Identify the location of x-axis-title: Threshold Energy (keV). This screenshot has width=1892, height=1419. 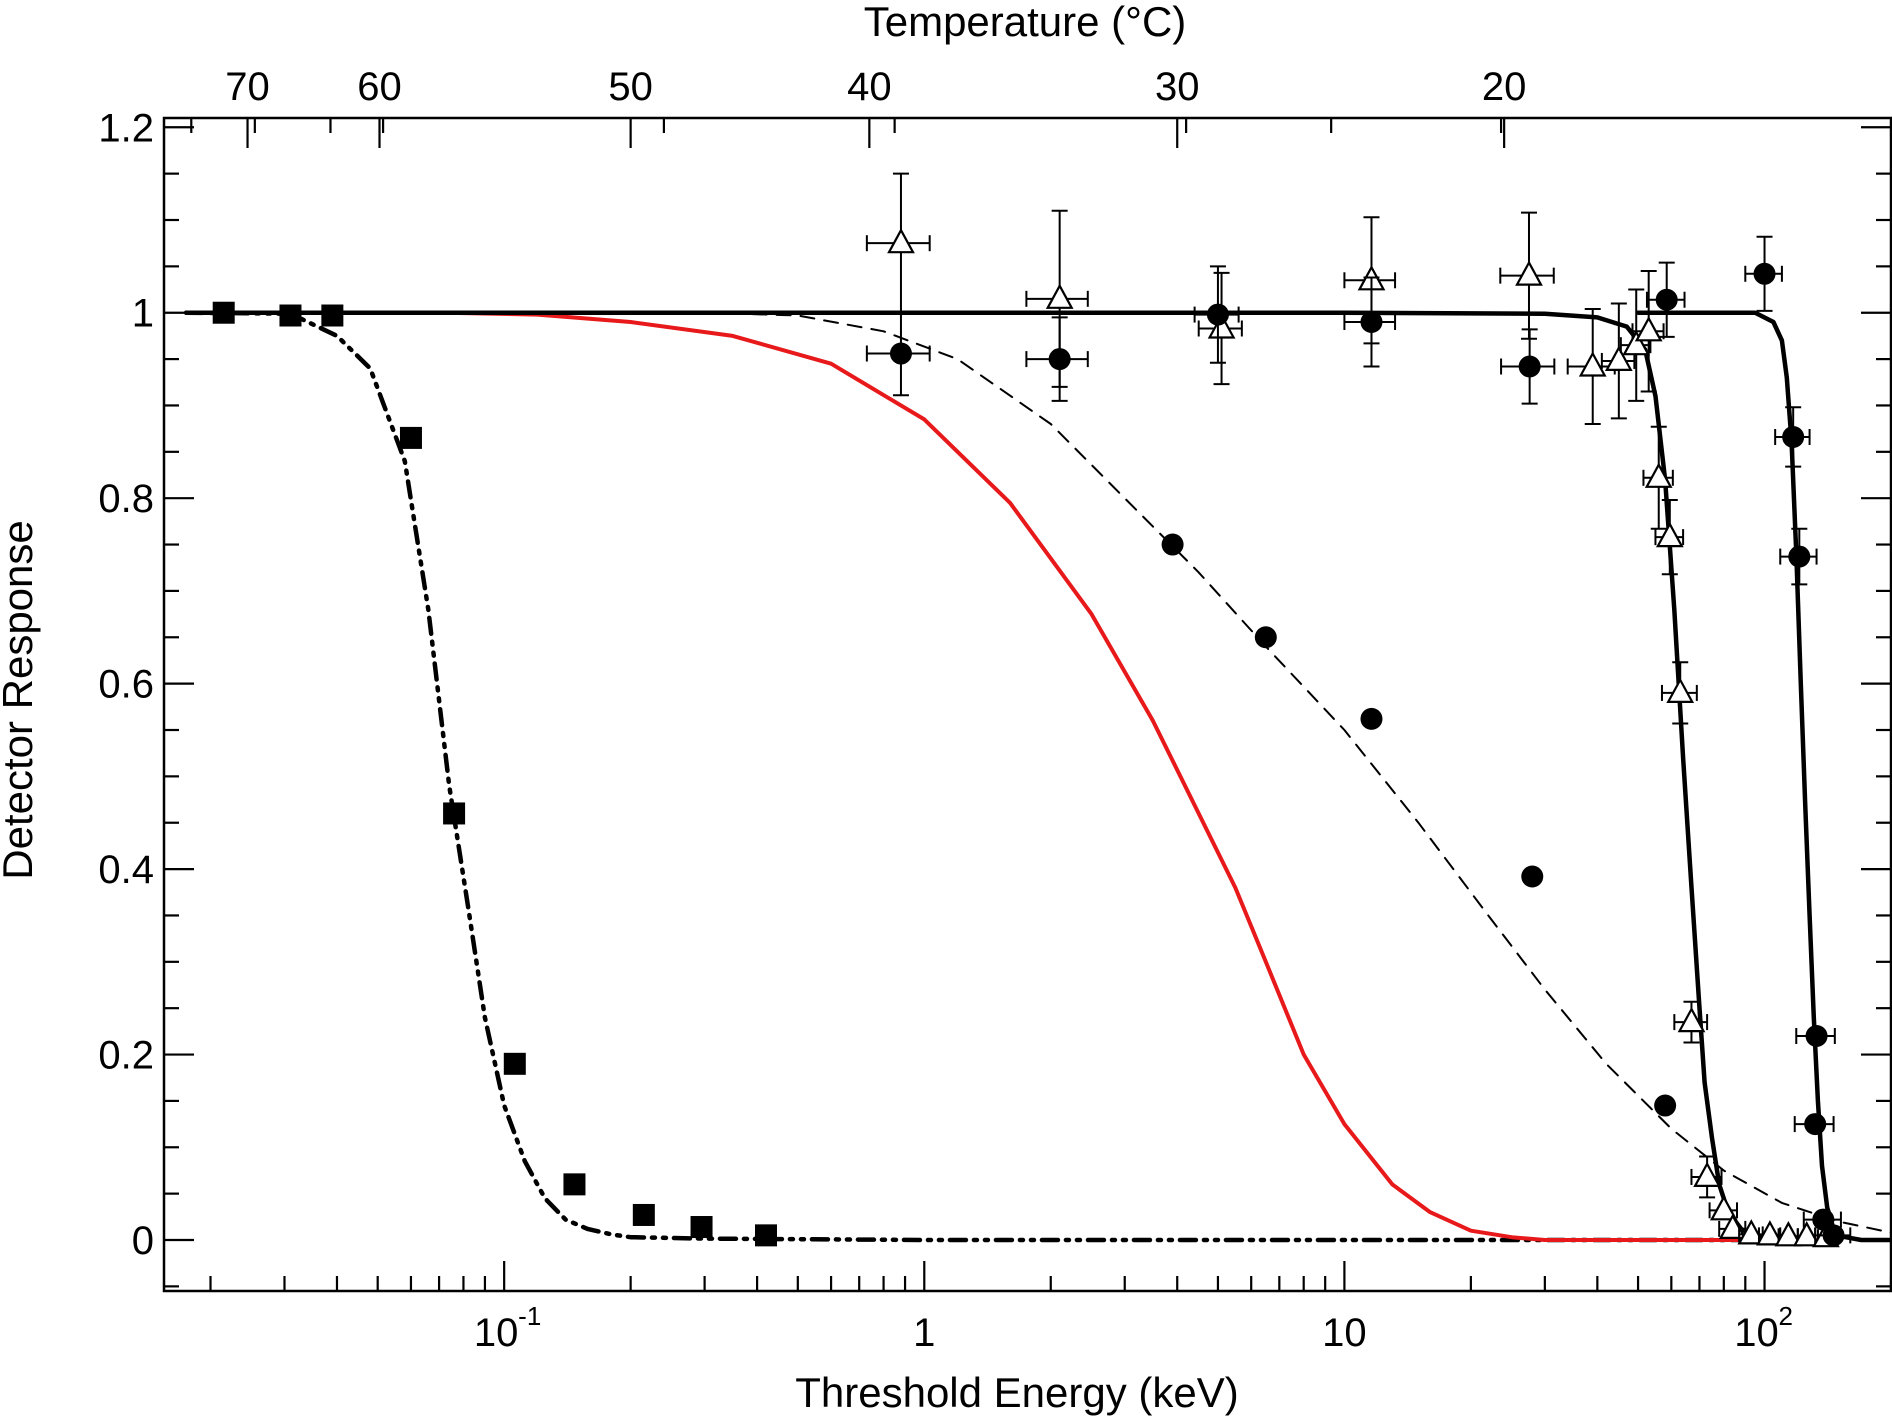
(1017, 1392).